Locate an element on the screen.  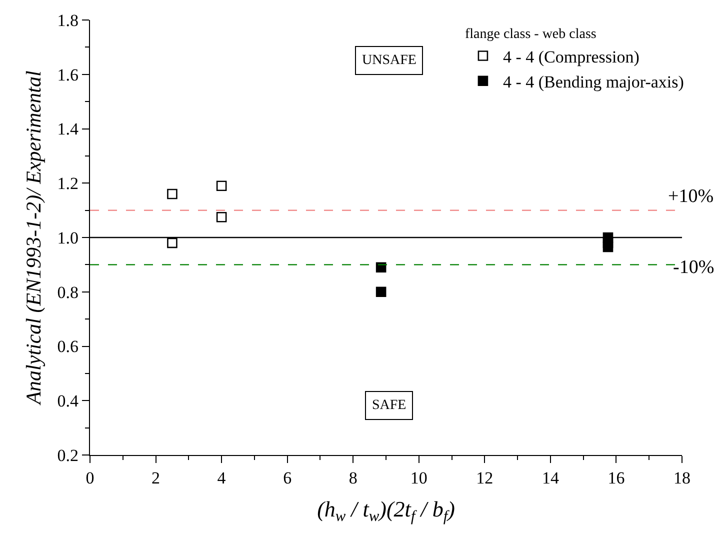
x-tick-label: 16 is located at coordinates (616, 478).